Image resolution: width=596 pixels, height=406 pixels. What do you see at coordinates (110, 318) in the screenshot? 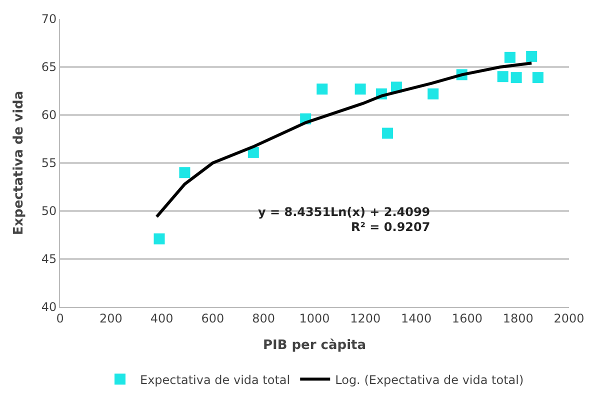
I see `x-tick-label: 200` at bounding box center [110, 318].